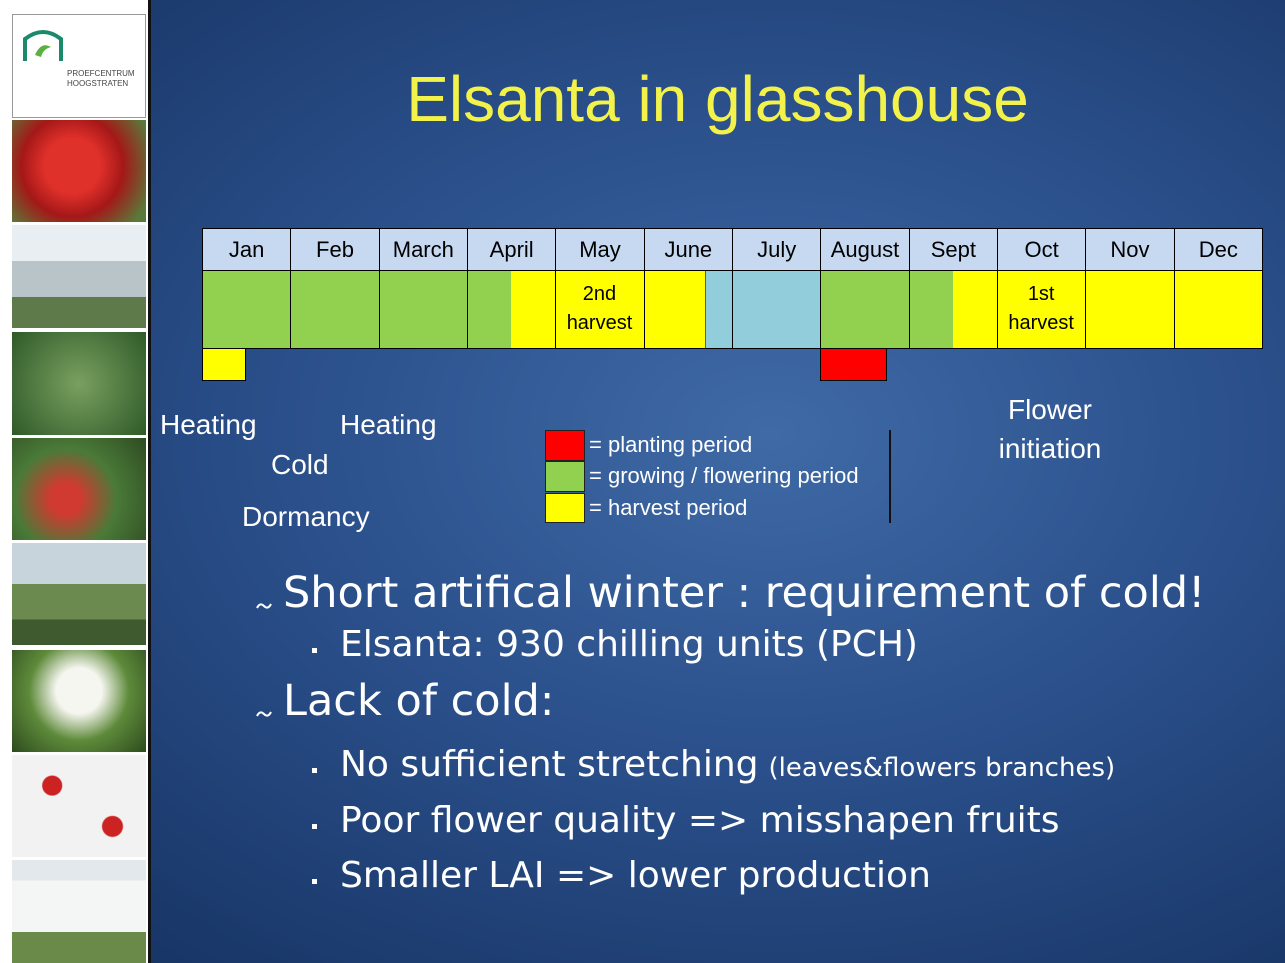 The image size is (1285, 963). I want to click on annotation-line: initiation, so click(1050, 448).